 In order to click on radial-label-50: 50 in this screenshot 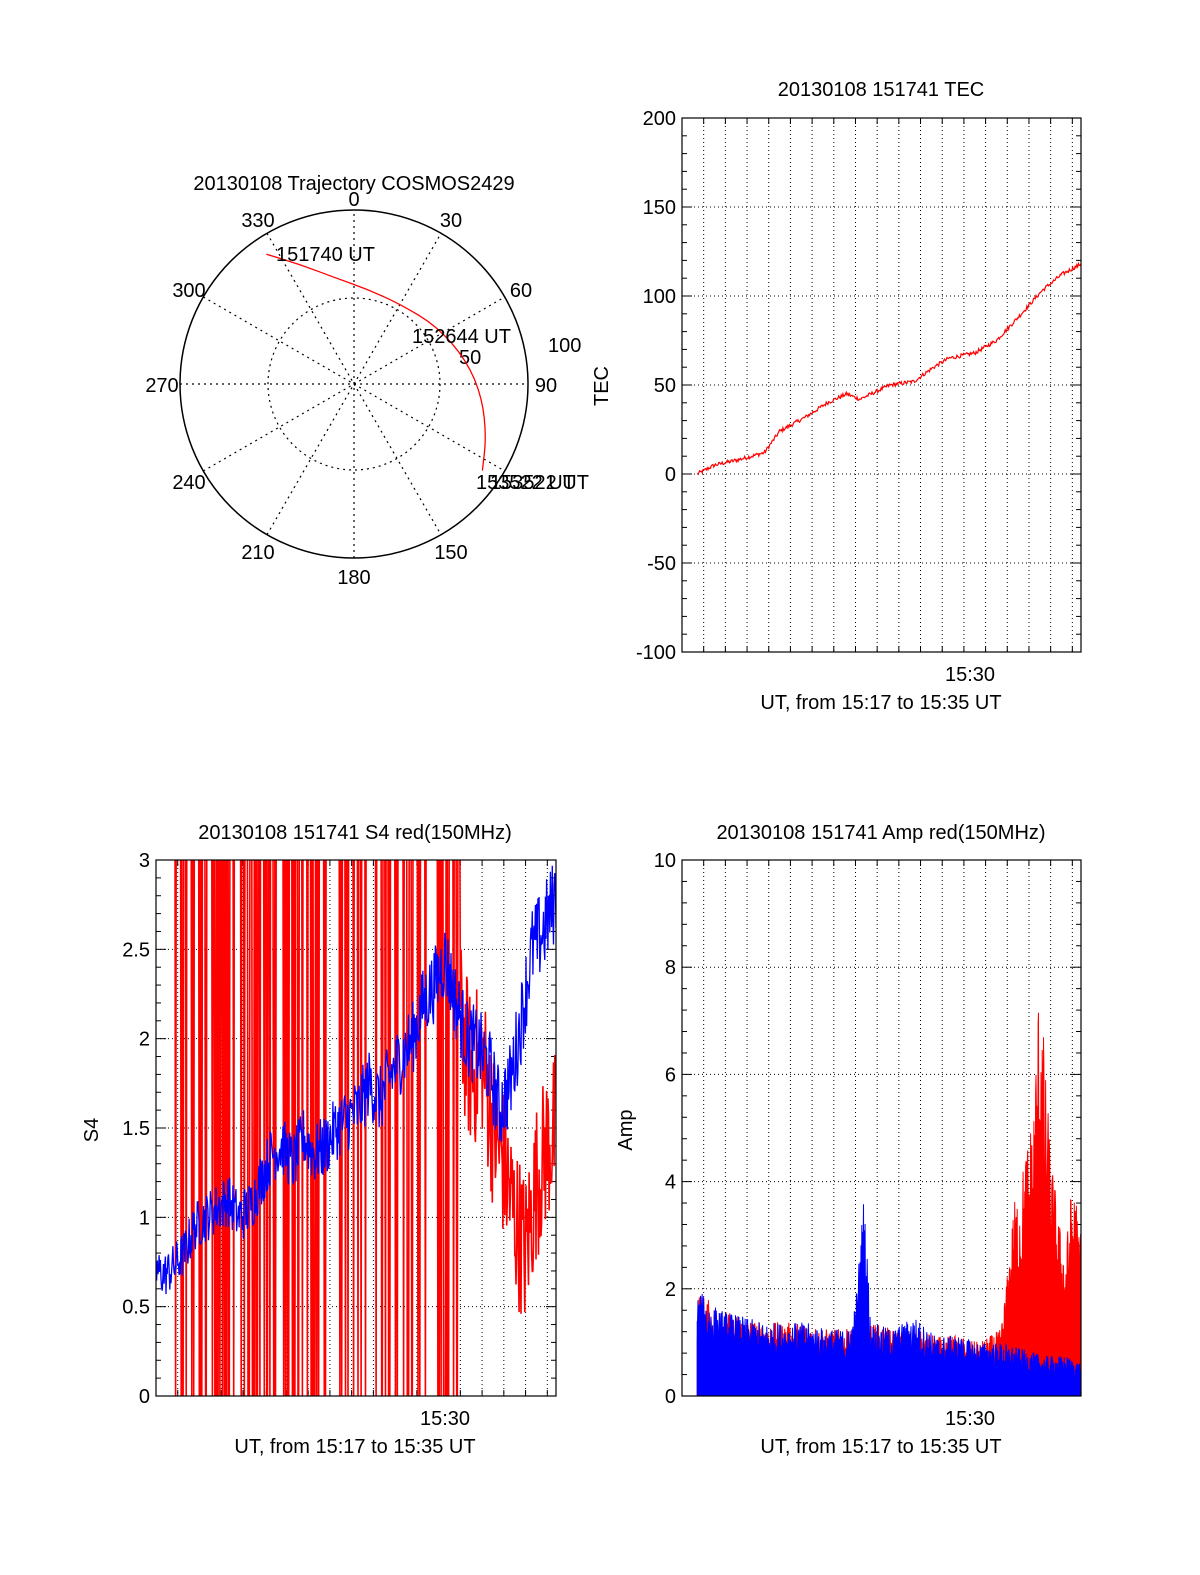, I will do `click(470, 358)`.